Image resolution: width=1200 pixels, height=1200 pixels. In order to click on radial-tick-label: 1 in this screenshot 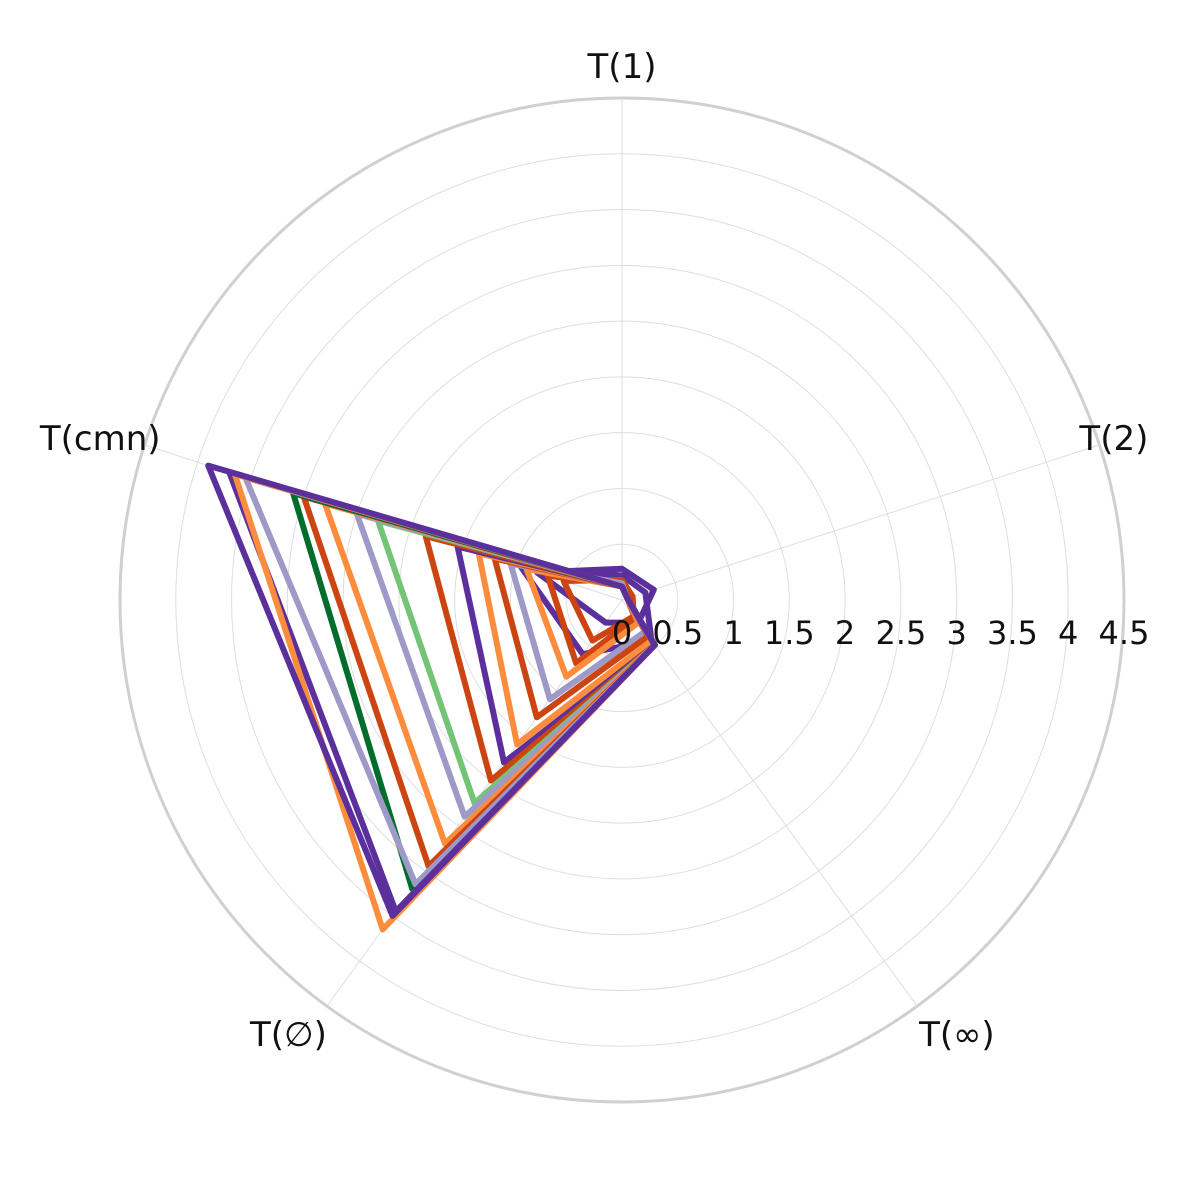, I will do `click(733, 633)`.